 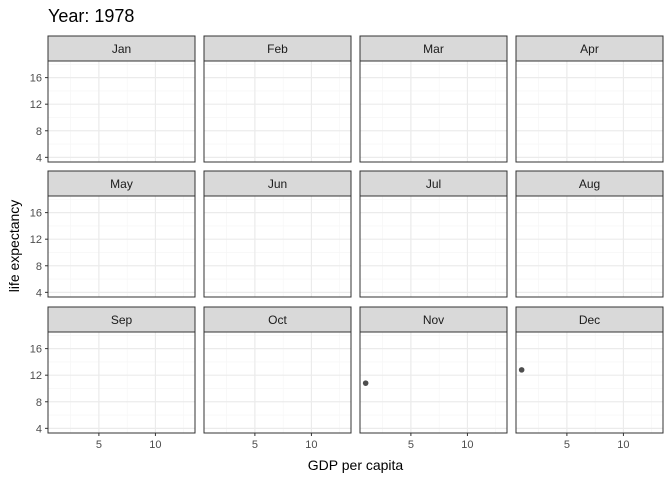 I want to click on facet-strip-label: Jul, so click(x=433, y=184).